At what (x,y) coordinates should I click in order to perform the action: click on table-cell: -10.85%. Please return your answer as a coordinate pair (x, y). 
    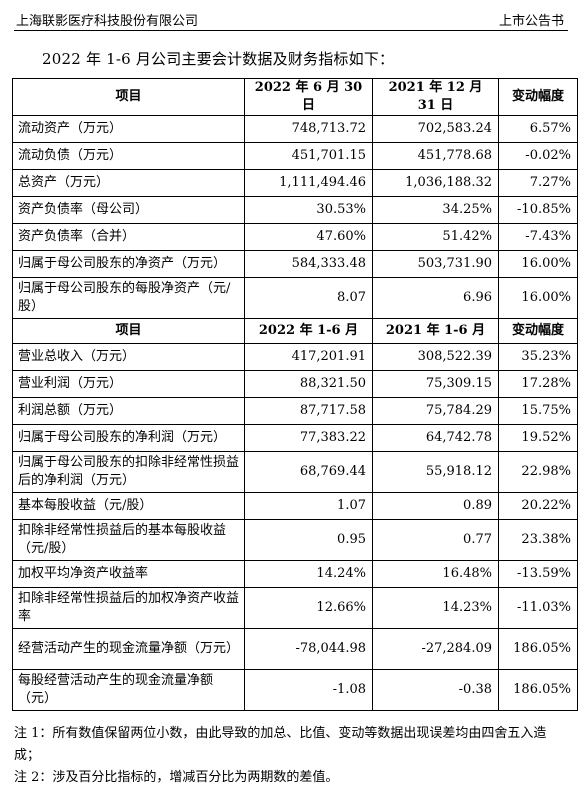
    Looking at the image, I should click on (538, 210).